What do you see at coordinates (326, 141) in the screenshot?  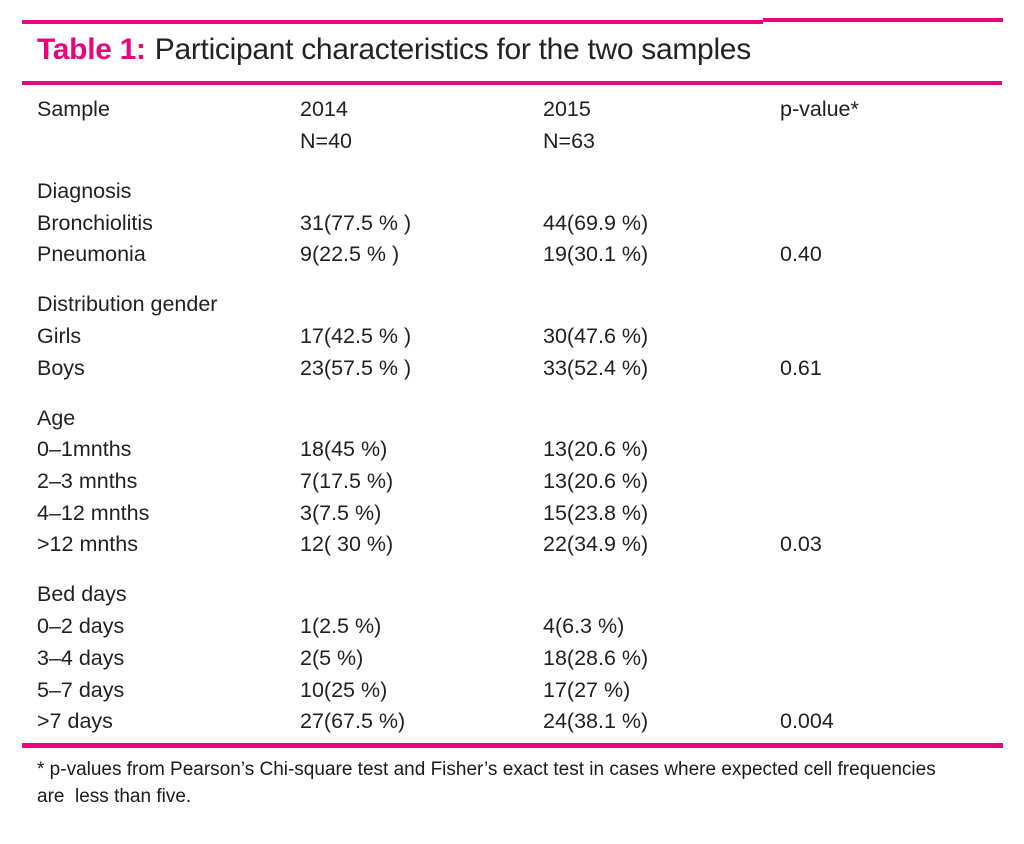 I see `column-n-2014: N=40` at bounding box center [326, 141].